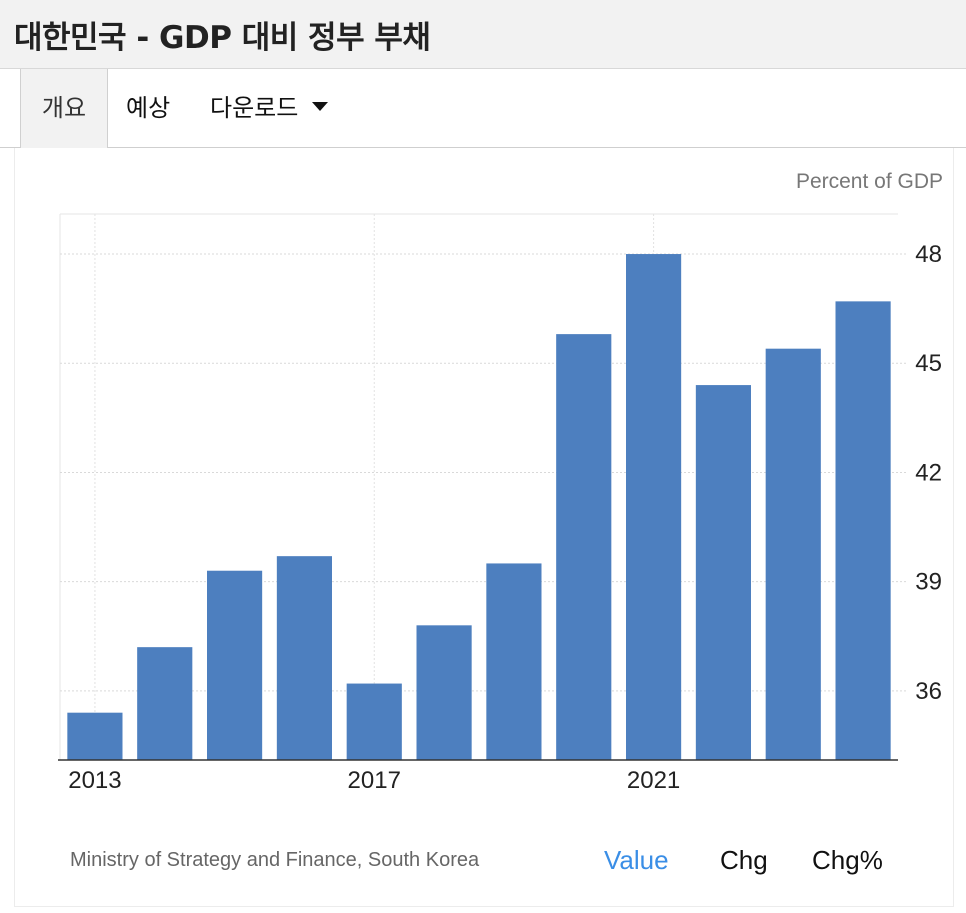  Describe the element at coordinates (928, 472) in the screenshot. I see `y-tick-label: 42` at that location.